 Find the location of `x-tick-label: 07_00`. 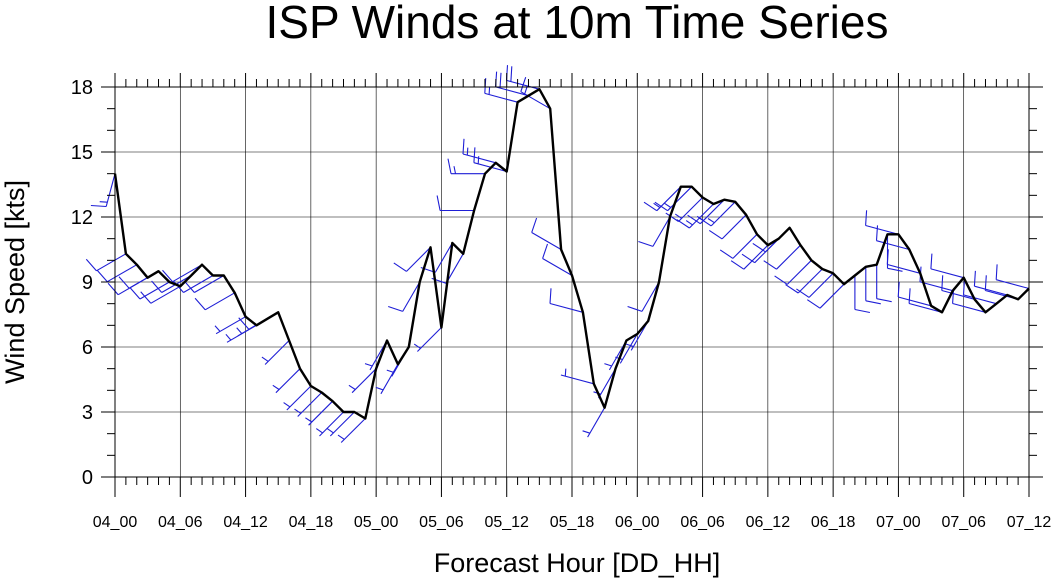

x-tick-label: 07_00 is located at coordinates (898, 522).